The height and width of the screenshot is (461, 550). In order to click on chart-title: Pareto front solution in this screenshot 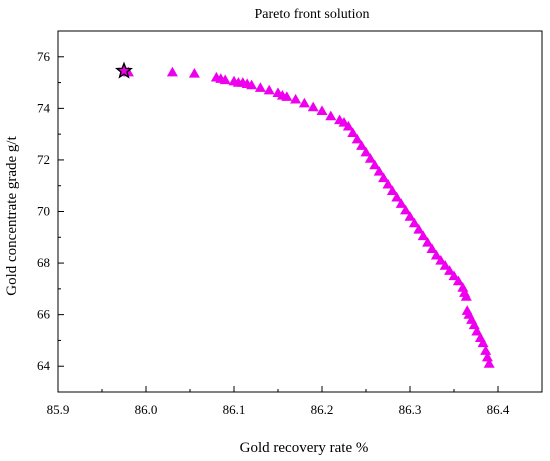, I will do `click(311, 14)`.